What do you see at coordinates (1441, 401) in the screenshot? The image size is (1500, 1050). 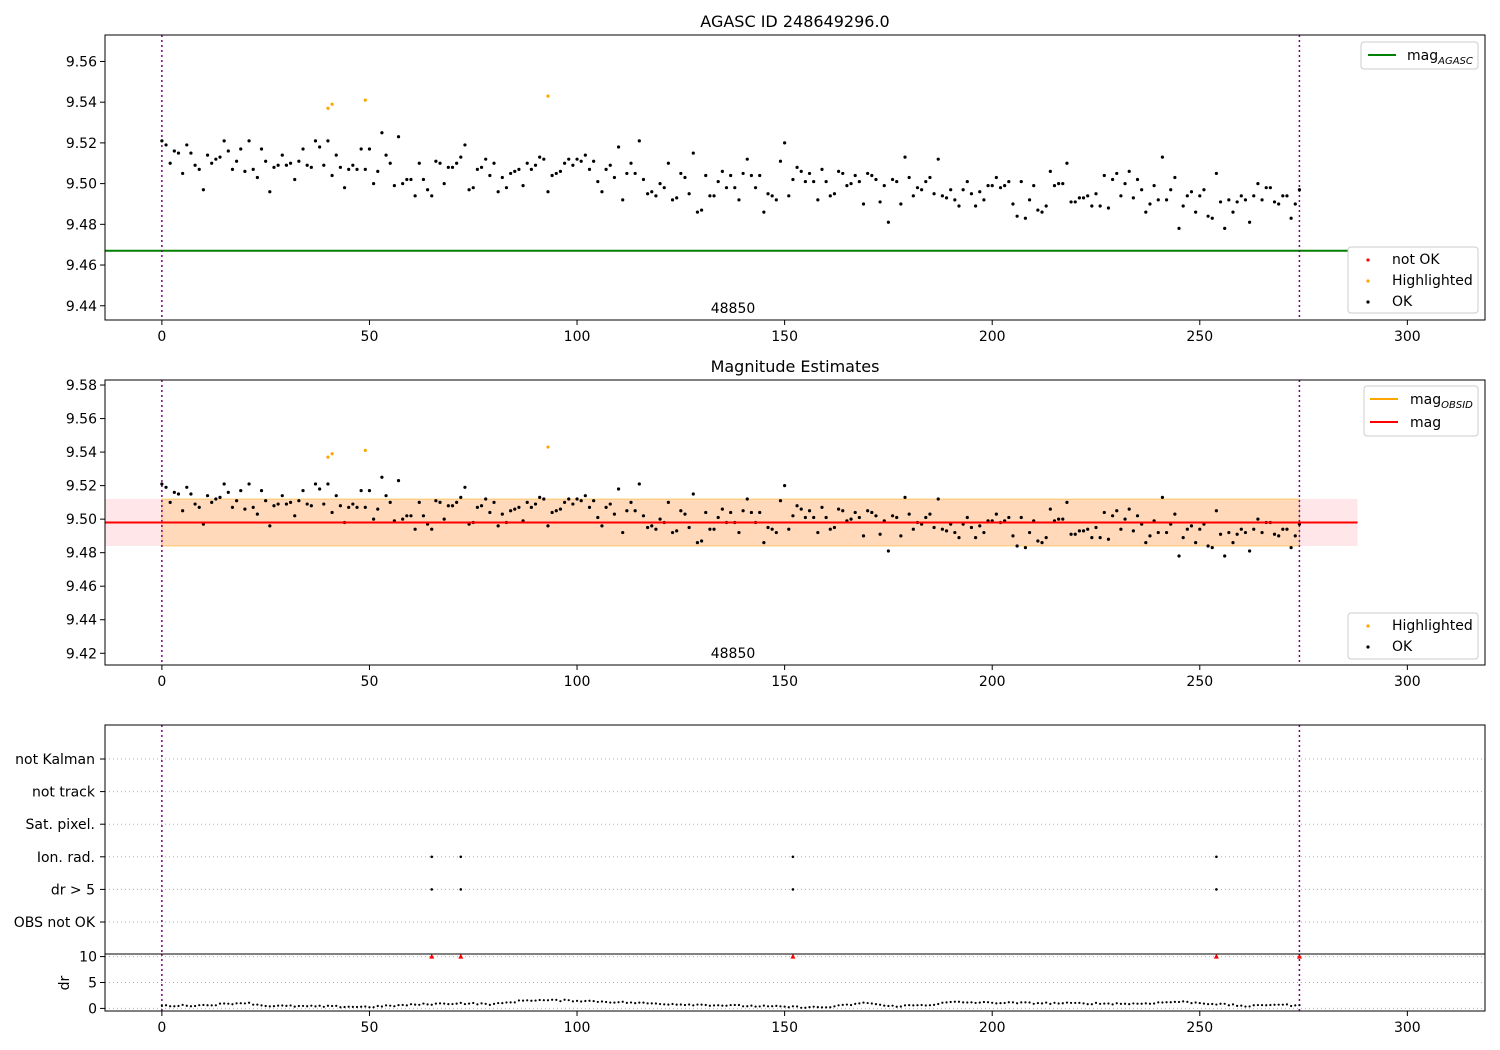 I see `legend-label-mag-obsid: magOBSID` at bounding box center [1441, 401].